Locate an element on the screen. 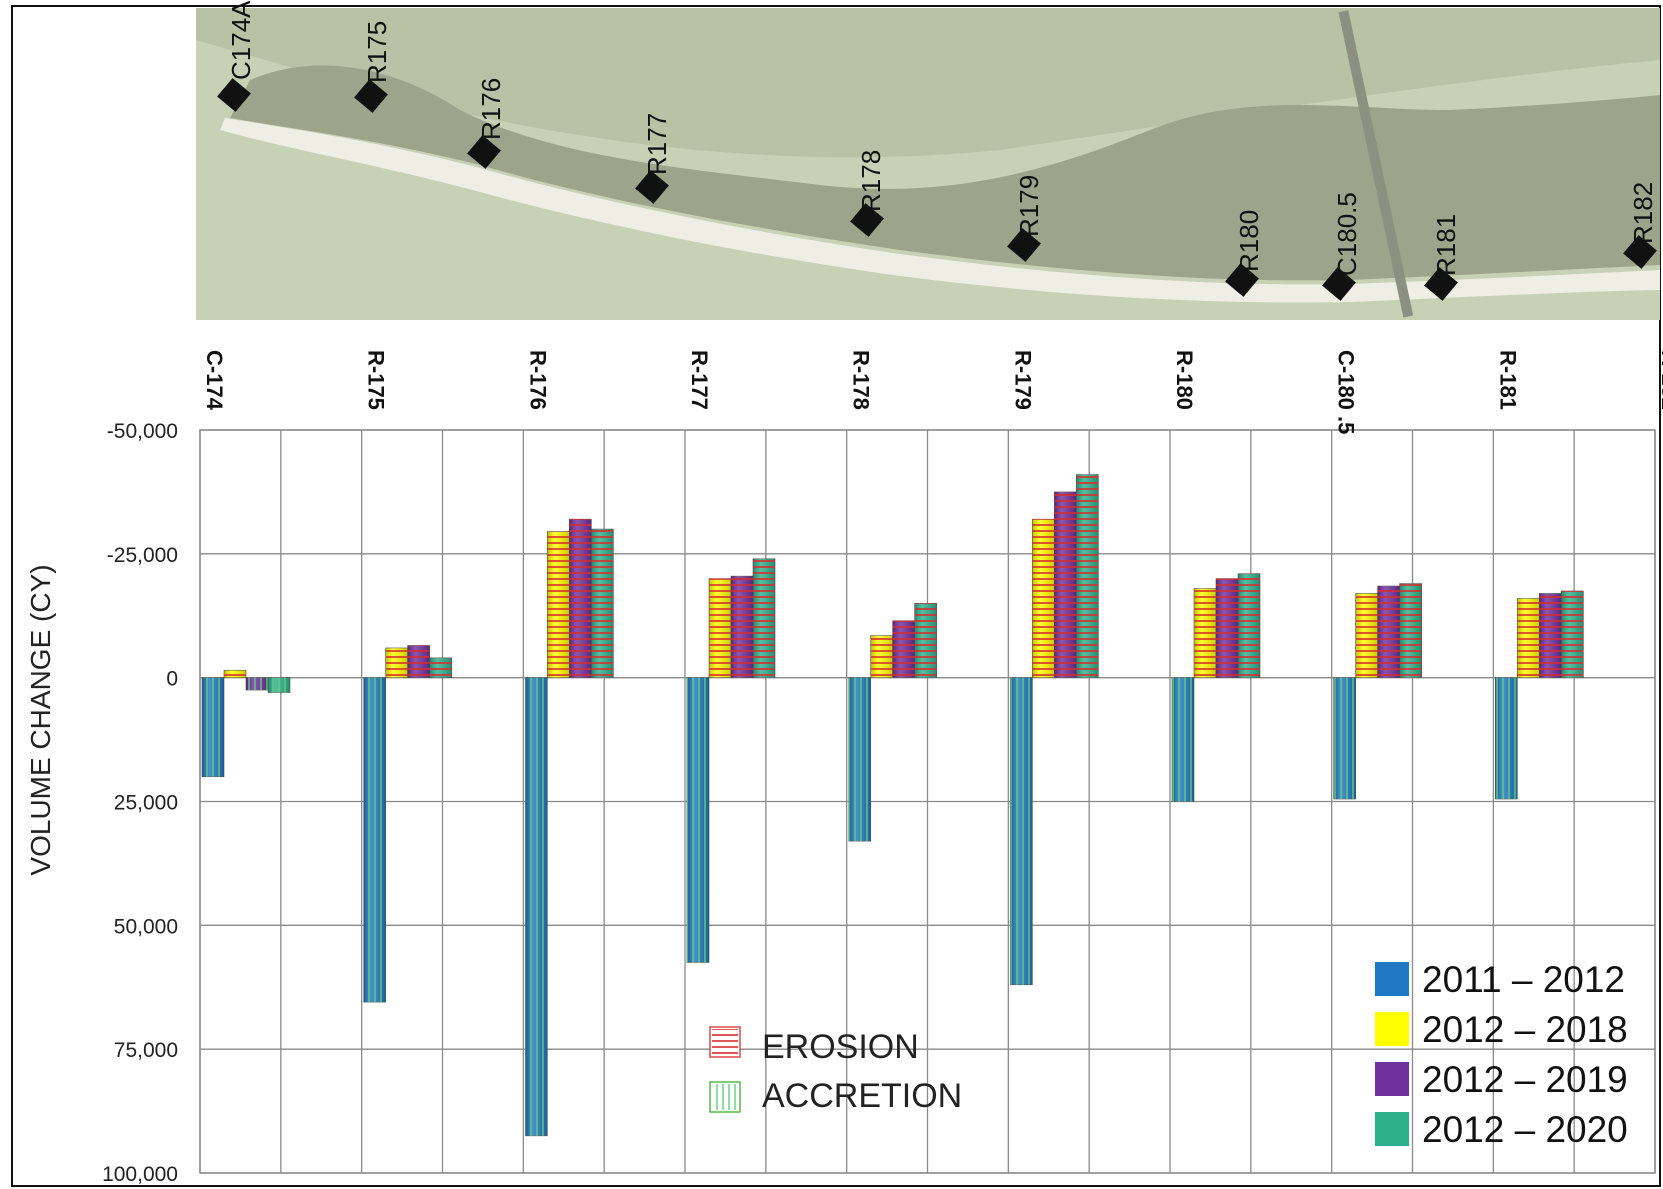 Image resolution: width=1663 pixels, height=1189 pixels. legend-erosion-hatch is located at coordinates (725, 1042).